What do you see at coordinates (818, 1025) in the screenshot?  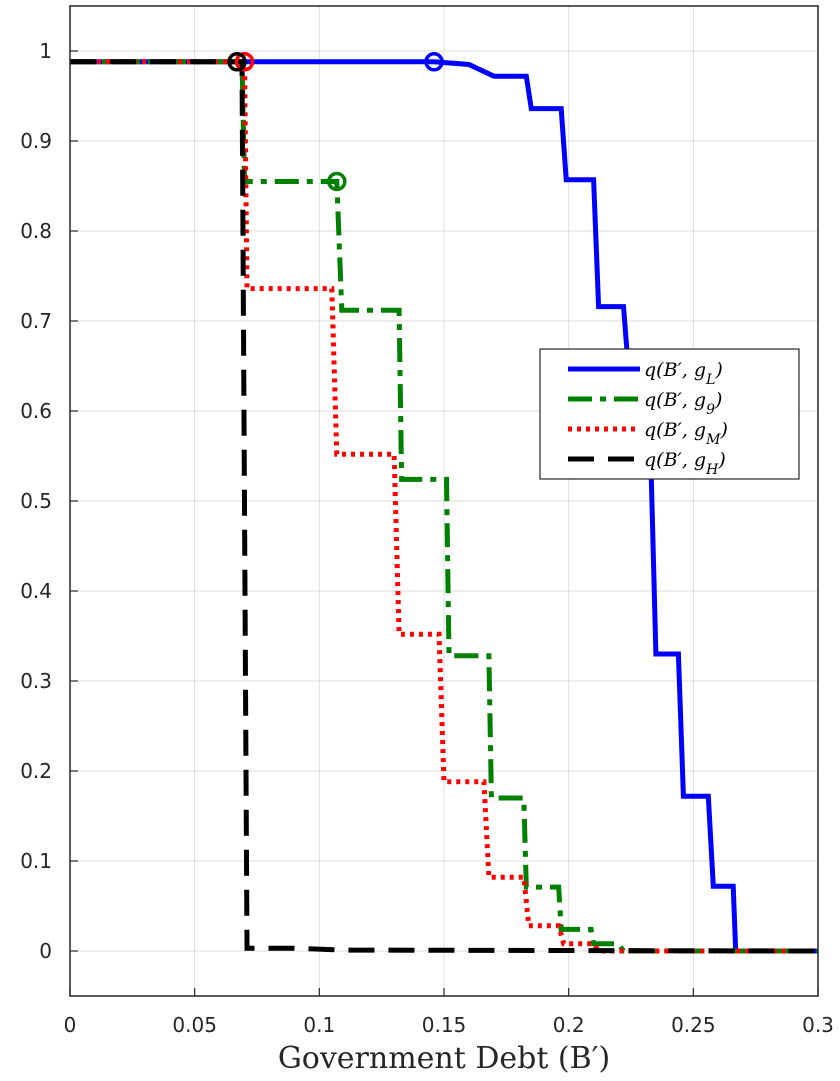 I see `x-tick-label: 0.3` at bounding box center [818, 1025].